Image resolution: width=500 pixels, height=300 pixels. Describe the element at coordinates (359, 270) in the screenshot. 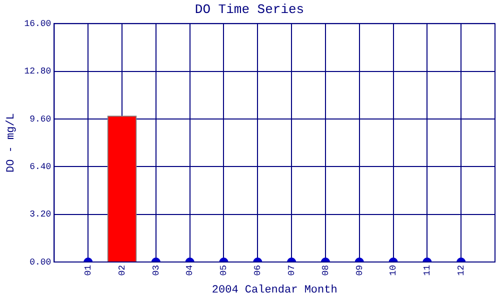

I see `x-tick-label: 09` at that location.